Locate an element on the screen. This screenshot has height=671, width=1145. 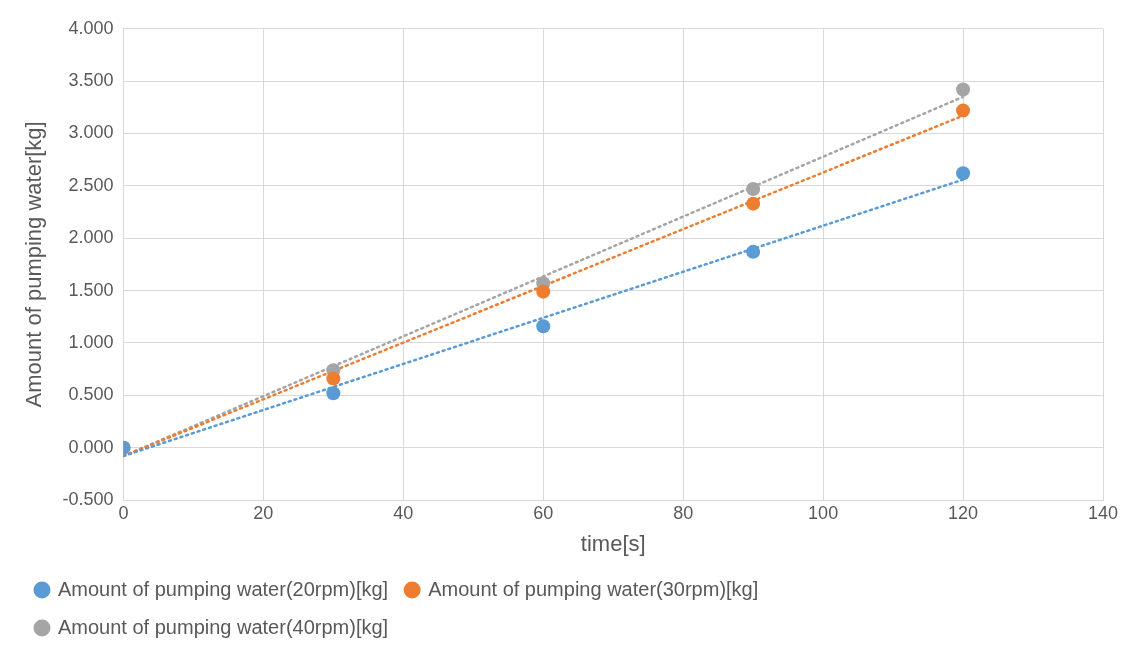
y-tick-label: 2.000 is located at coordinates (91, 237).